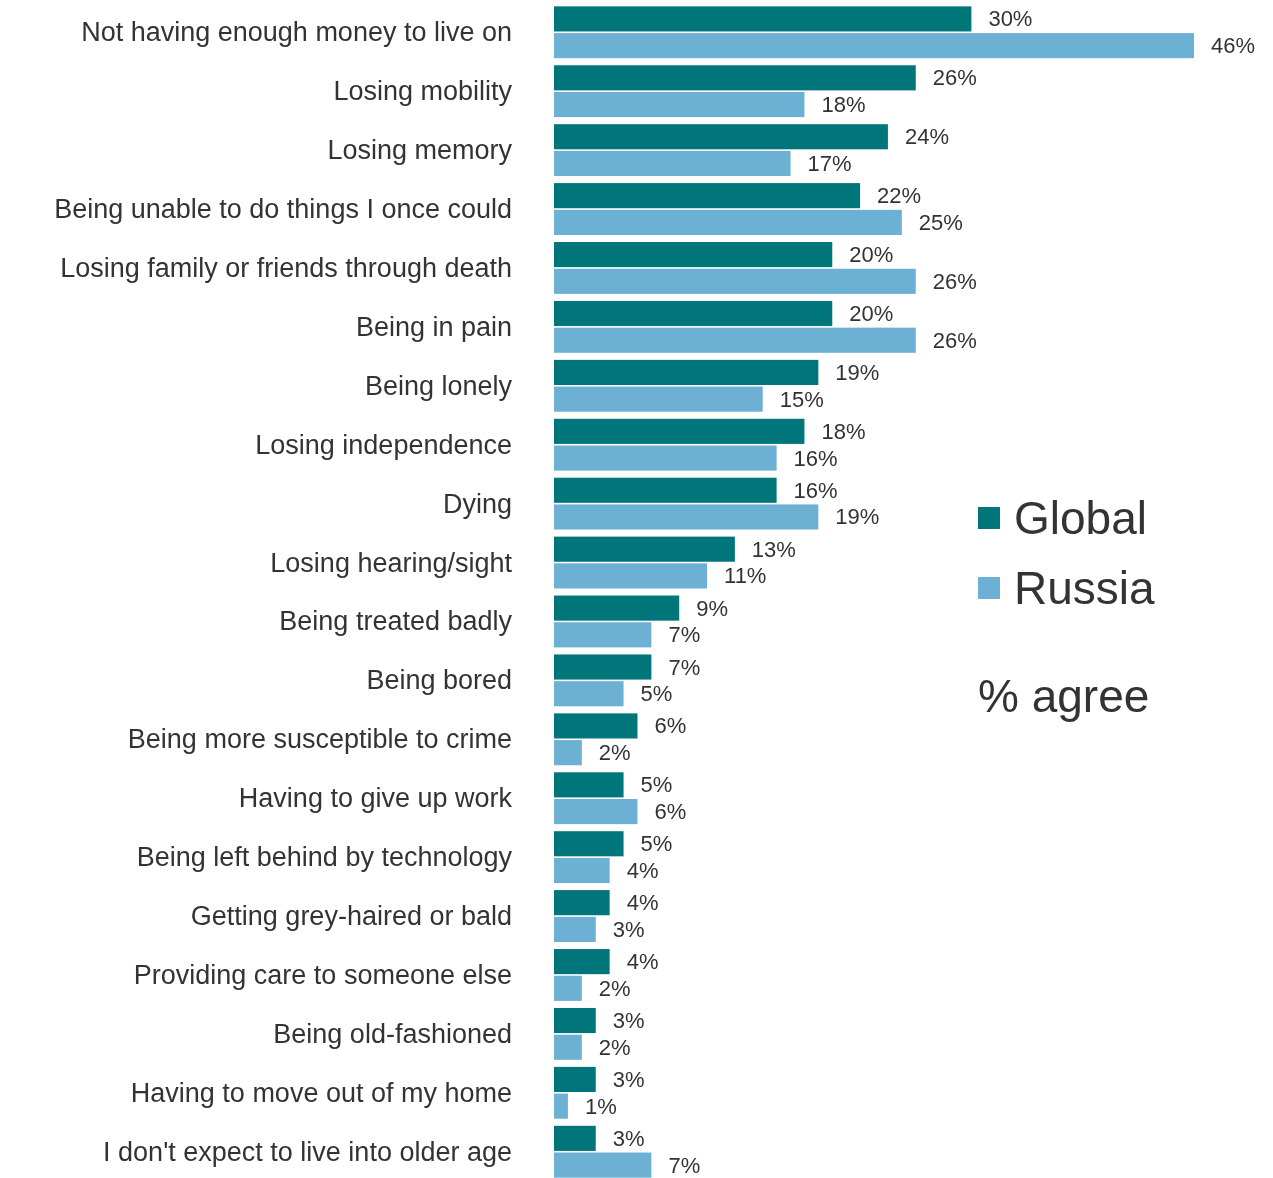  I want to click on data-label: 17%, so click(829, 163).